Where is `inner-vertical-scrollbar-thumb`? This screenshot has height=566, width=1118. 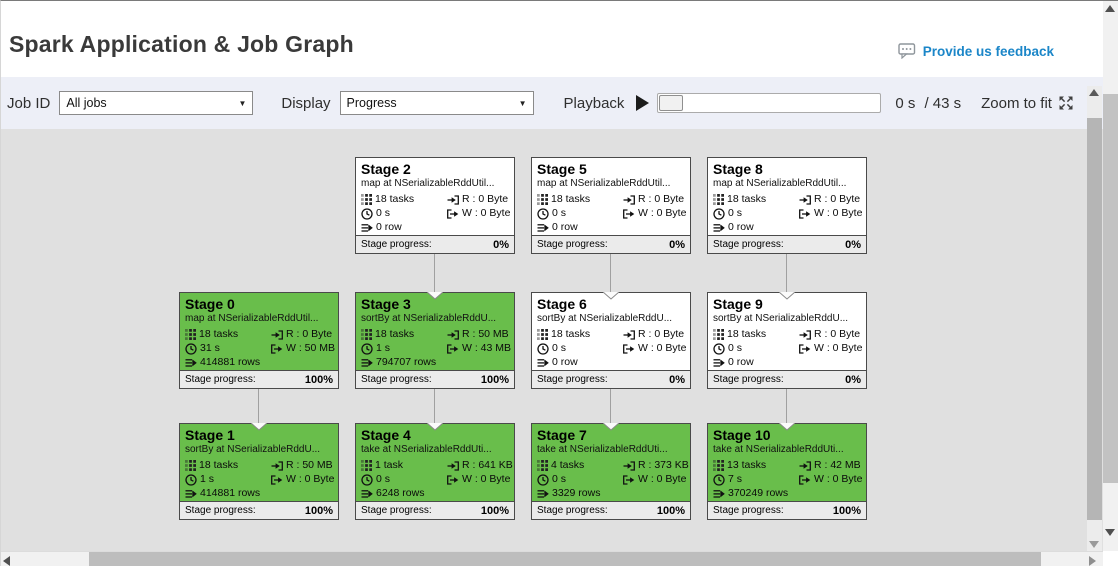 inner-vertical-scrollbar-thumb is located at coordinates (1094, 319).